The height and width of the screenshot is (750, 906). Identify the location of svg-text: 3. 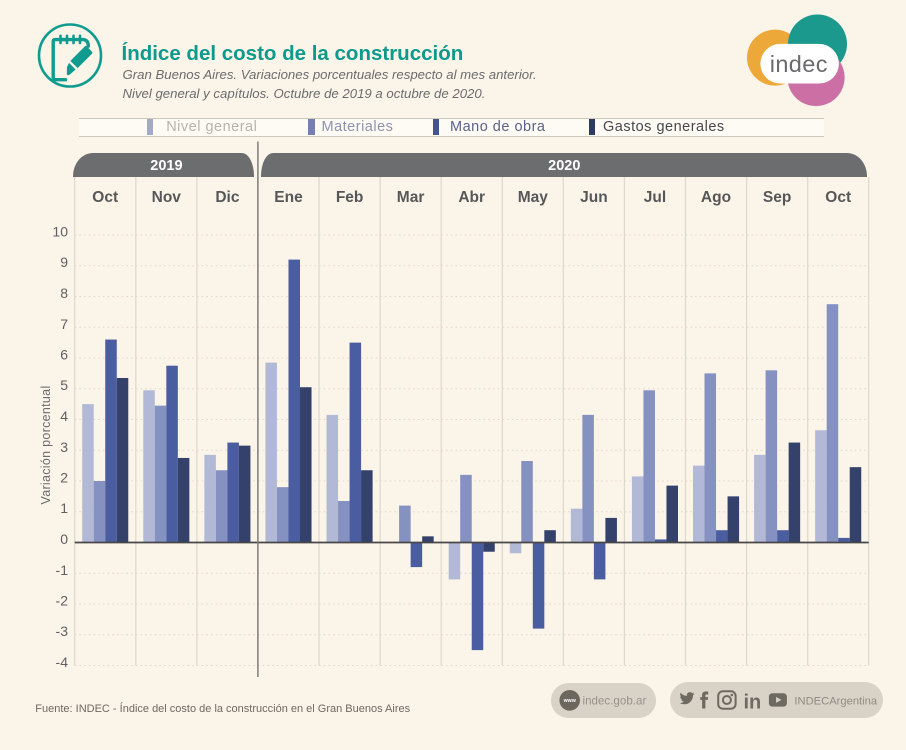
(64, 447).